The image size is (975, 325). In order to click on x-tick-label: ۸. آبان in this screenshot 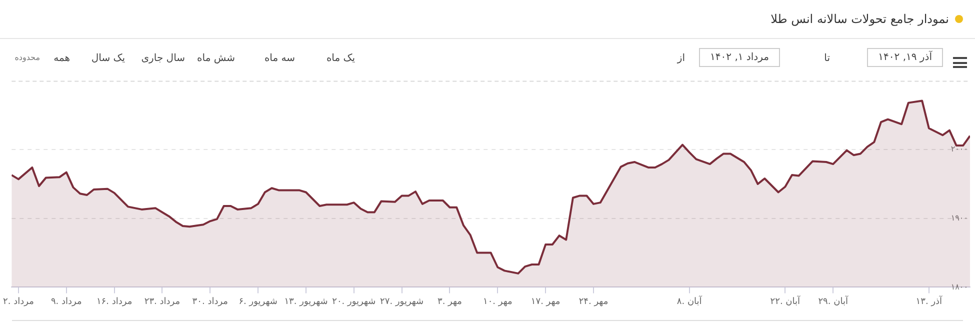, I will do `click(689, 300)`.